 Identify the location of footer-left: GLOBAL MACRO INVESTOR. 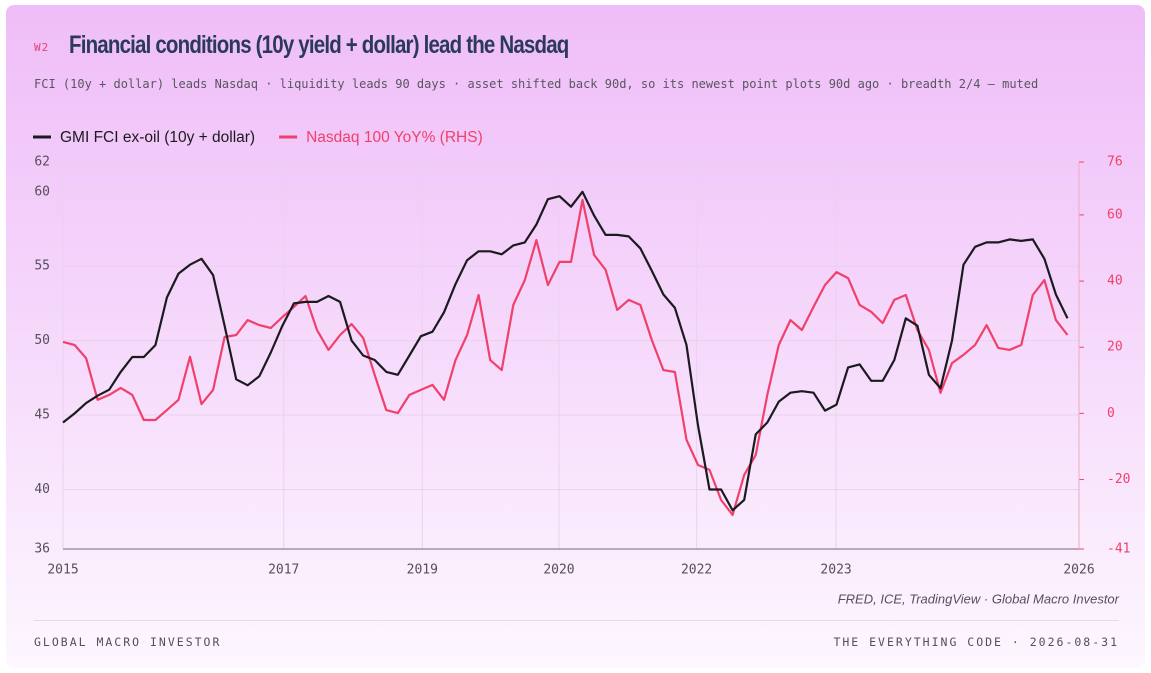
(128, 642).